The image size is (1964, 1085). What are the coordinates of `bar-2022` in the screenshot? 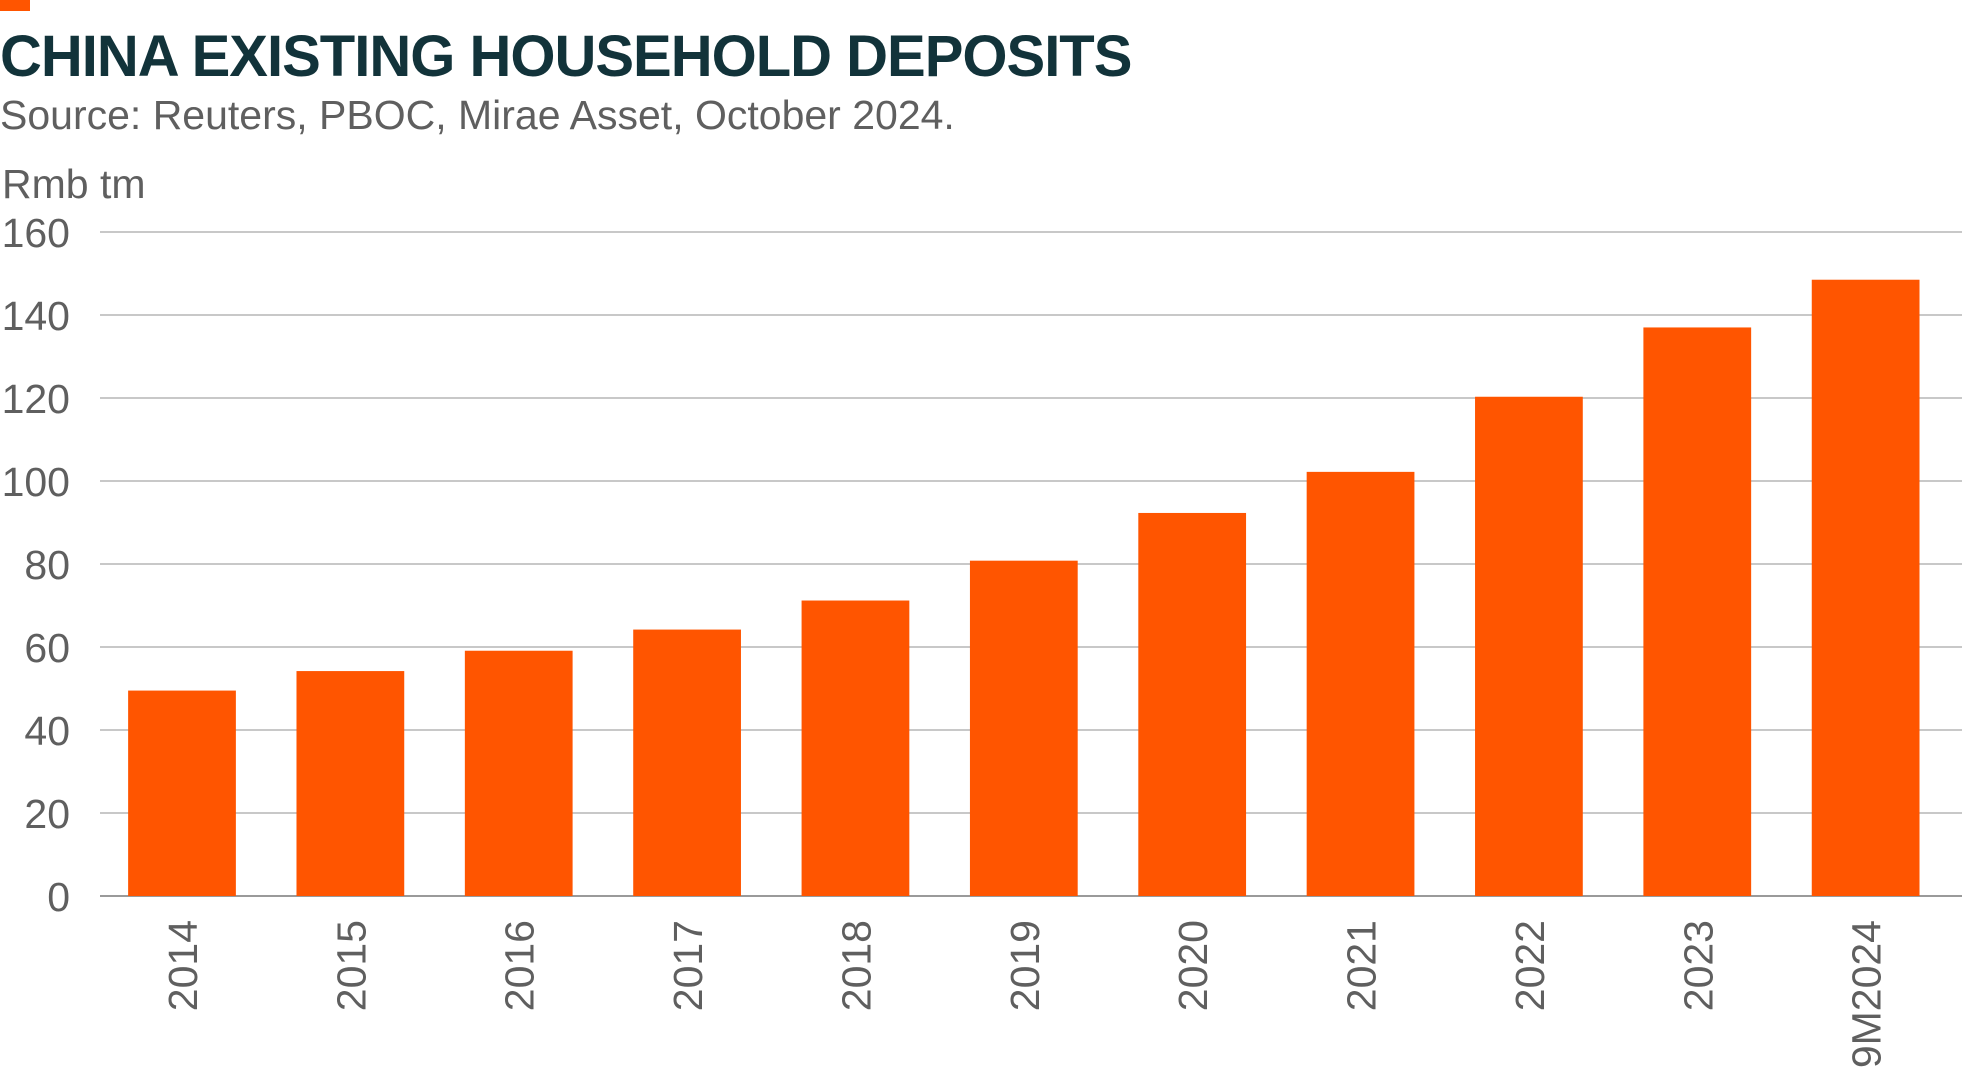 It's located at (1529, 646).